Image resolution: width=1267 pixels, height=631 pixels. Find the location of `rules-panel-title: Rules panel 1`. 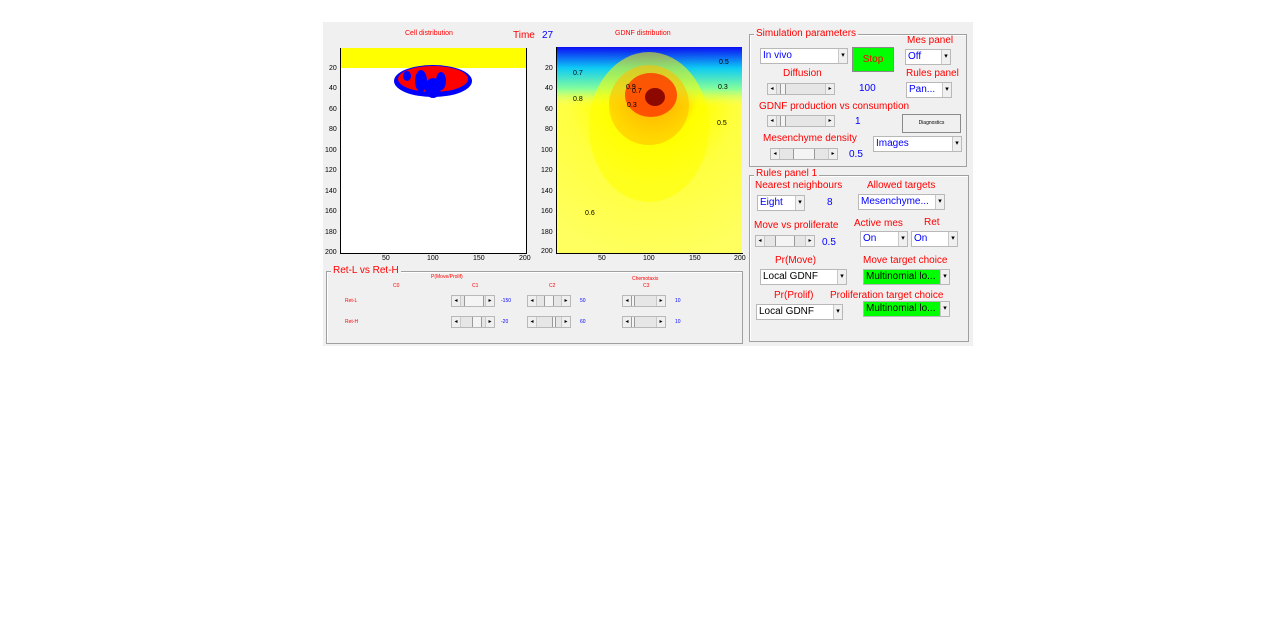

rules-panel-title: Rules panel 1 is located at coordinates (787, 174).